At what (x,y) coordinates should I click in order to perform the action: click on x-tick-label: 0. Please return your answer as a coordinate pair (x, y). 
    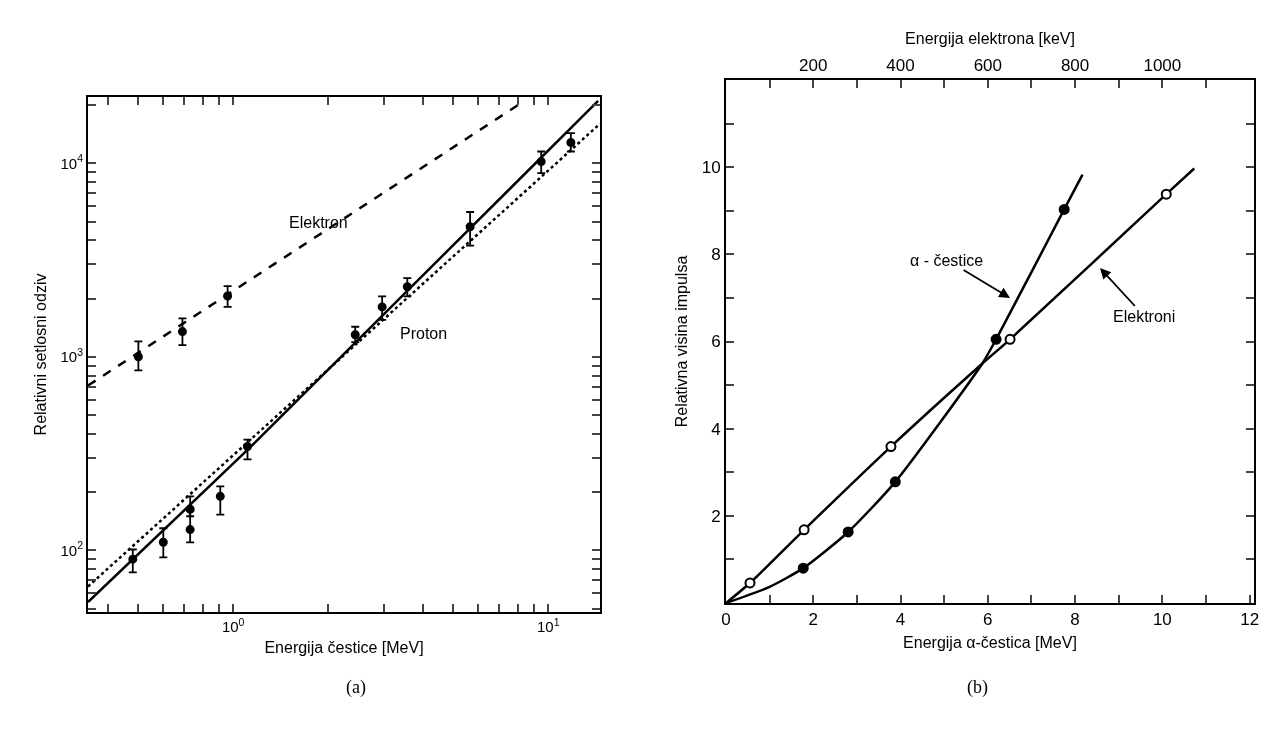
    Looking at the image, I should click on (726, 620).